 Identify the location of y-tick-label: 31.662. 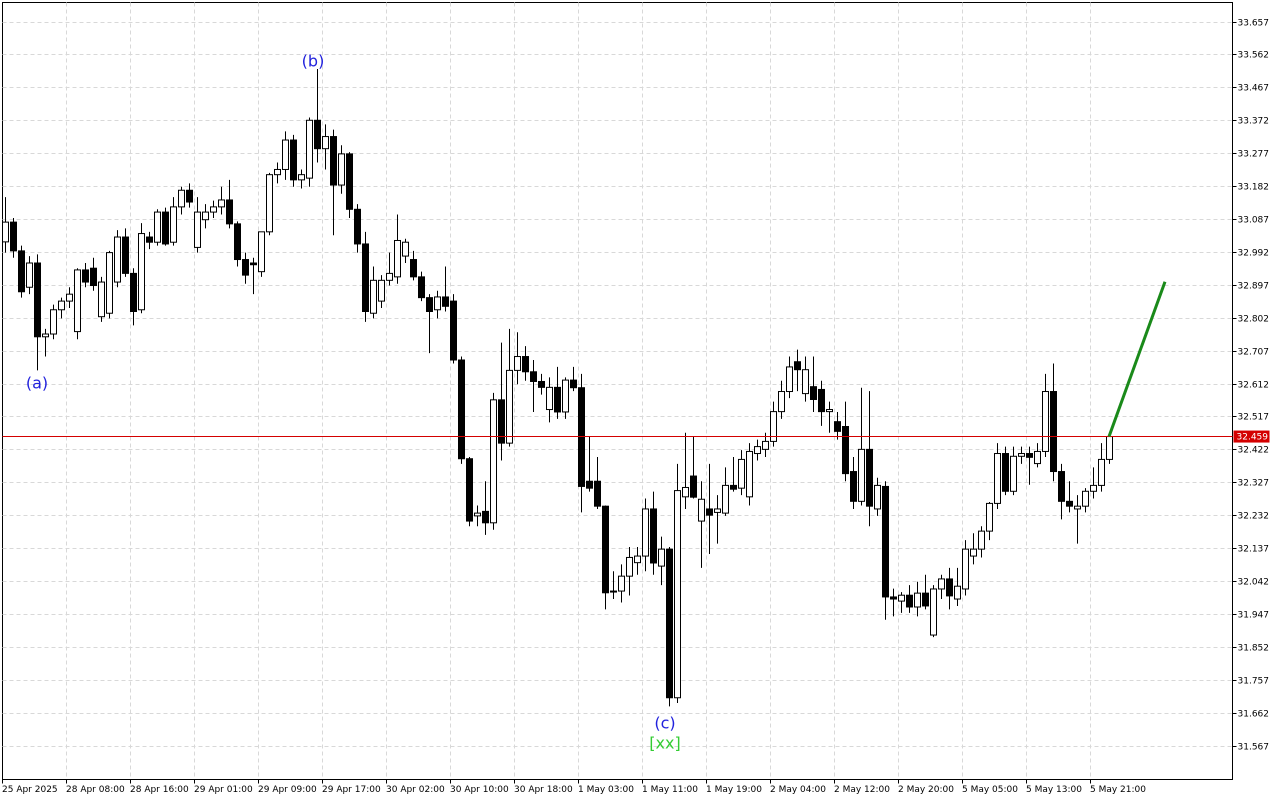
(1254, 715).